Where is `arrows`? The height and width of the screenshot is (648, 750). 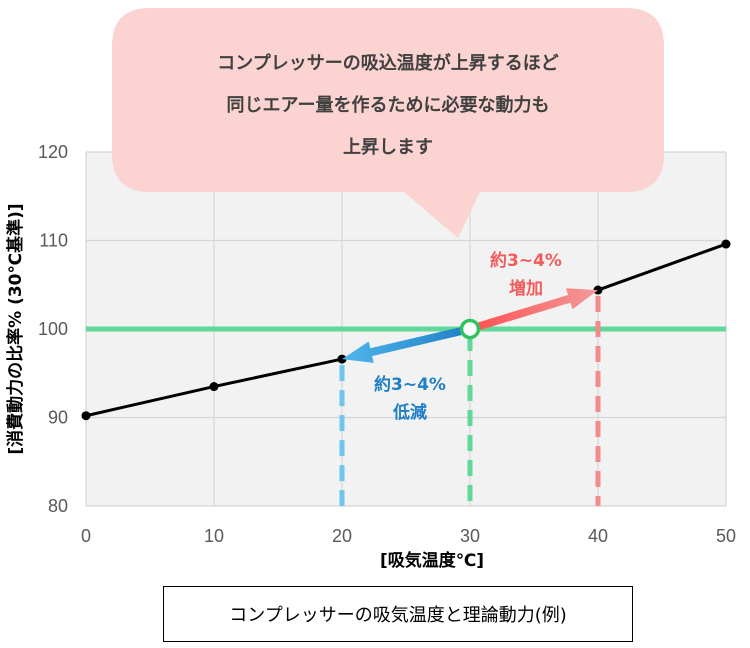
arrows is located at coordinates (470, 325).